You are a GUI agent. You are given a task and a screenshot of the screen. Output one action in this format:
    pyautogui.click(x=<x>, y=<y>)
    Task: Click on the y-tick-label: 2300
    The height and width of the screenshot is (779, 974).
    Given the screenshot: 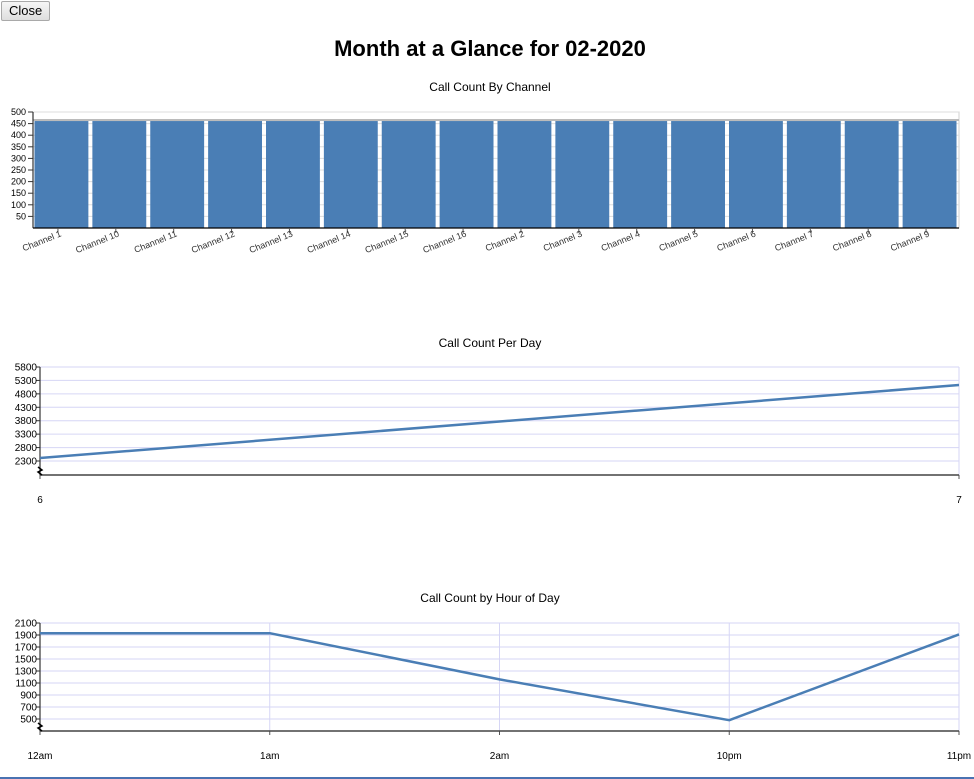 What is the action you would take?
    pyautogui.click(x=26, y=462)
    